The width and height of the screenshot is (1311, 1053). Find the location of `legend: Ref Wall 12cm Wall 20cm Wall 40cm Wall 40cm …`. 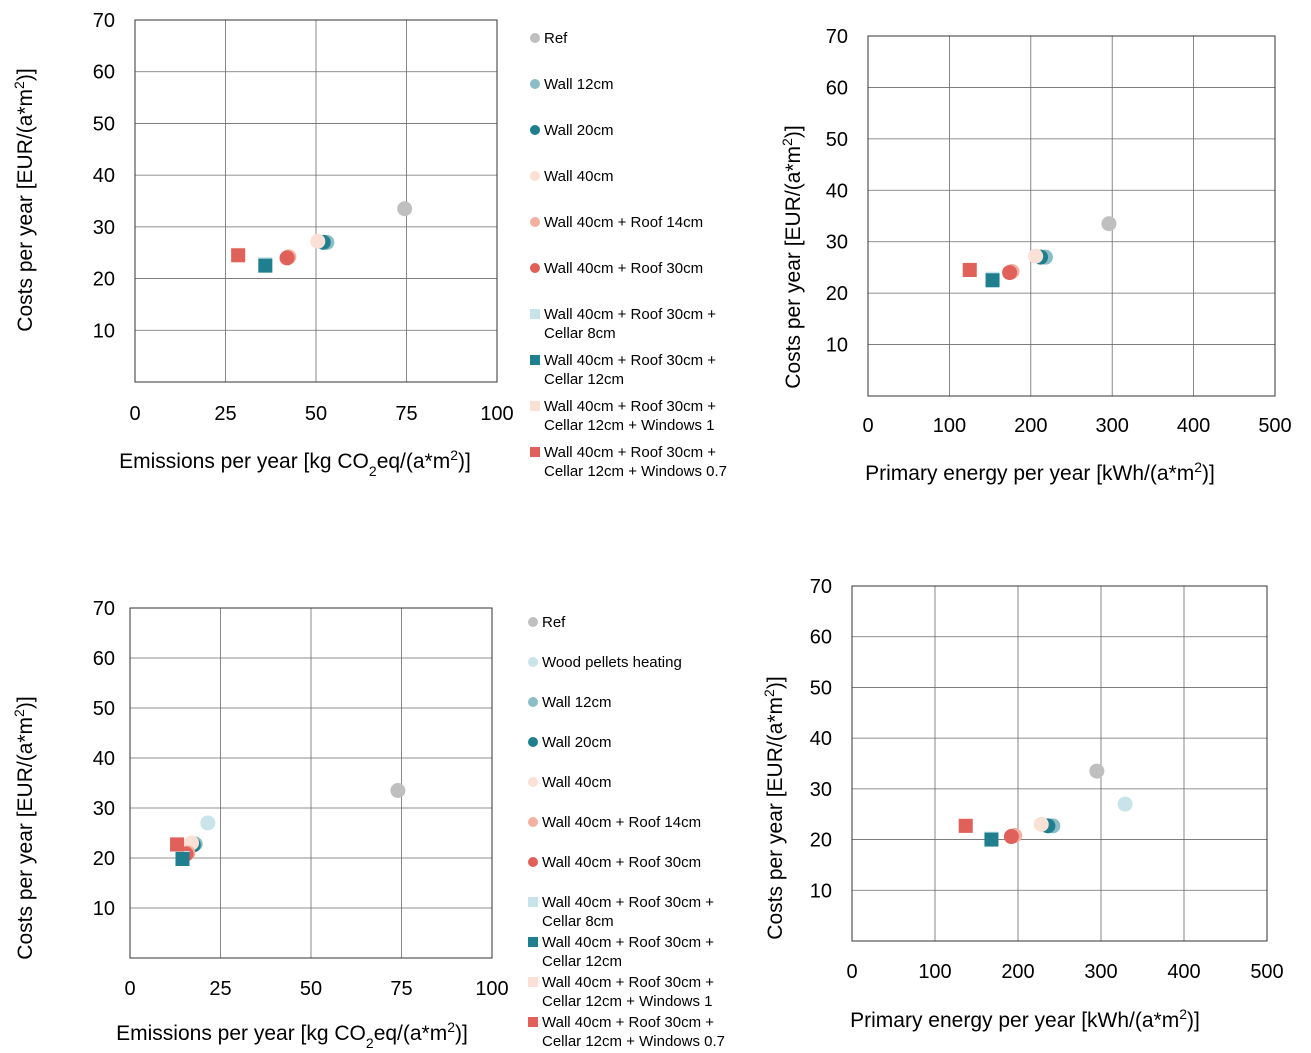

legend: Ref Wall 12cm Wall 20cm Wall 40cm Wall 40cm … is located at coordinates (628, 255).